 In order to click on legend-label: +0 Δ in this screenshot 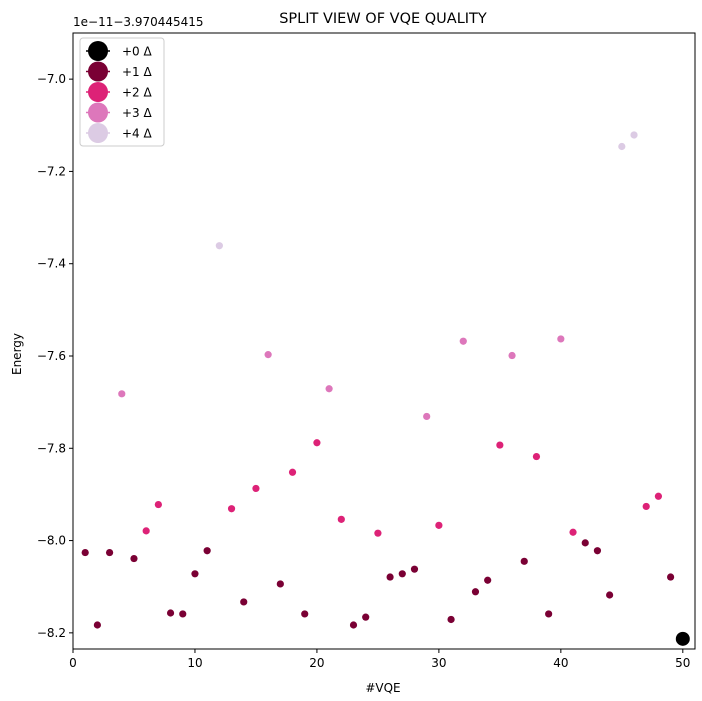, I will do `click(137, 52)`.